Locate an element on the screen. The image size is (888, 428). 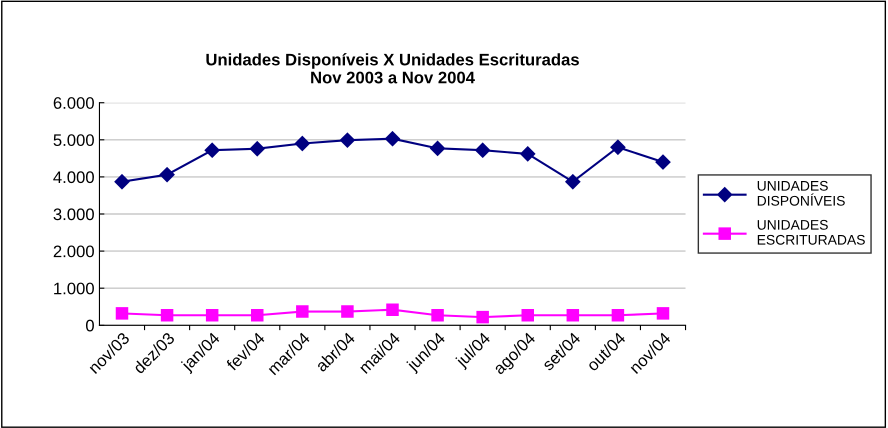
y-tick-label: 1.000 is located at coordinates (74, 288).